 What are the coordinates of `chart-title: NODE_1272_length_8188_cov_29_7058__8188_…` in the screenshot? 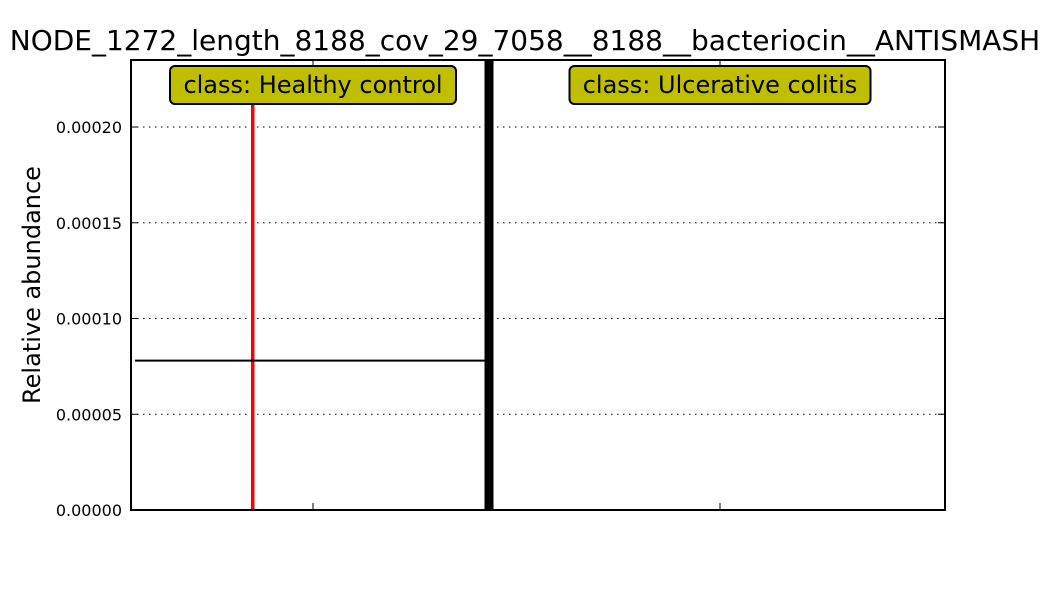 It's located at (525, 40).